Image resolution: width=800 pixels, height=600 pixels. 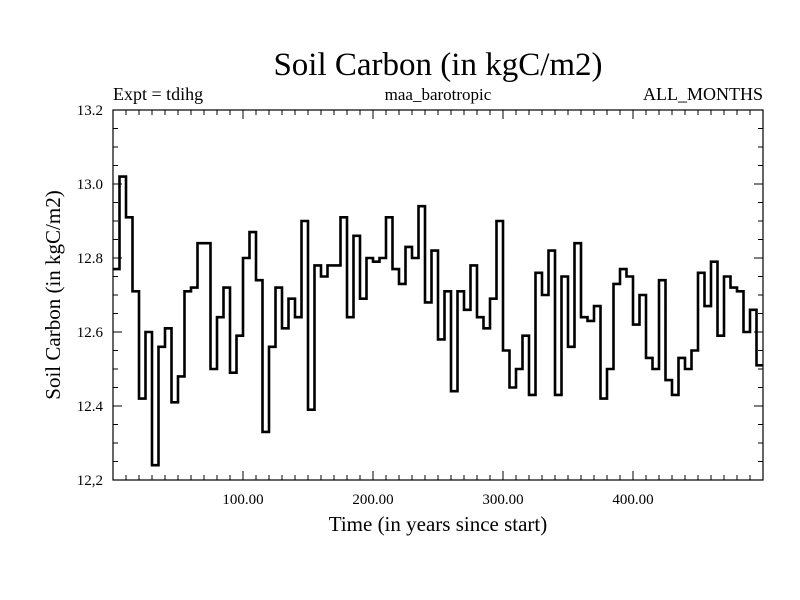 I want to click on y-tick-label: 13.0, so click(x=90, y=185).